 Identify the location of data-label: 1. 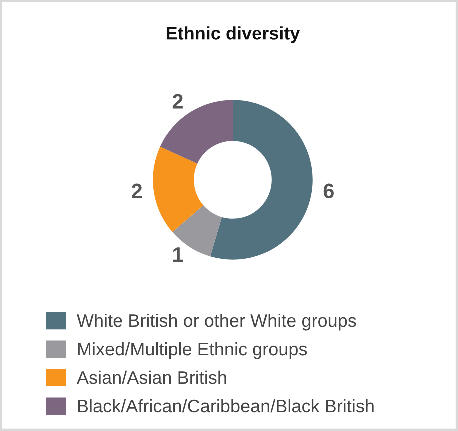
(179, 255).